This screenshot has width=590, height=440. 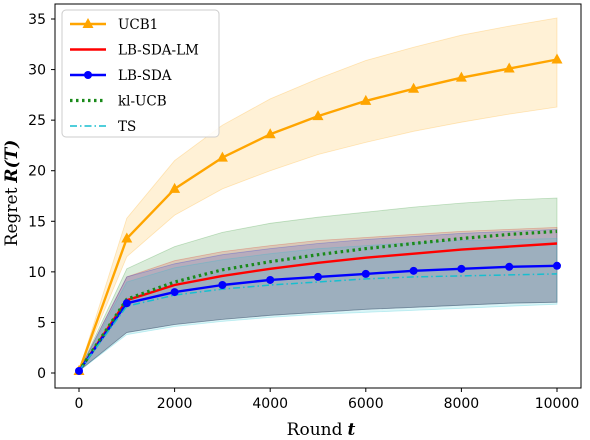 I want to click on y-tick-label-6: 30, so click(x=37, y=71).